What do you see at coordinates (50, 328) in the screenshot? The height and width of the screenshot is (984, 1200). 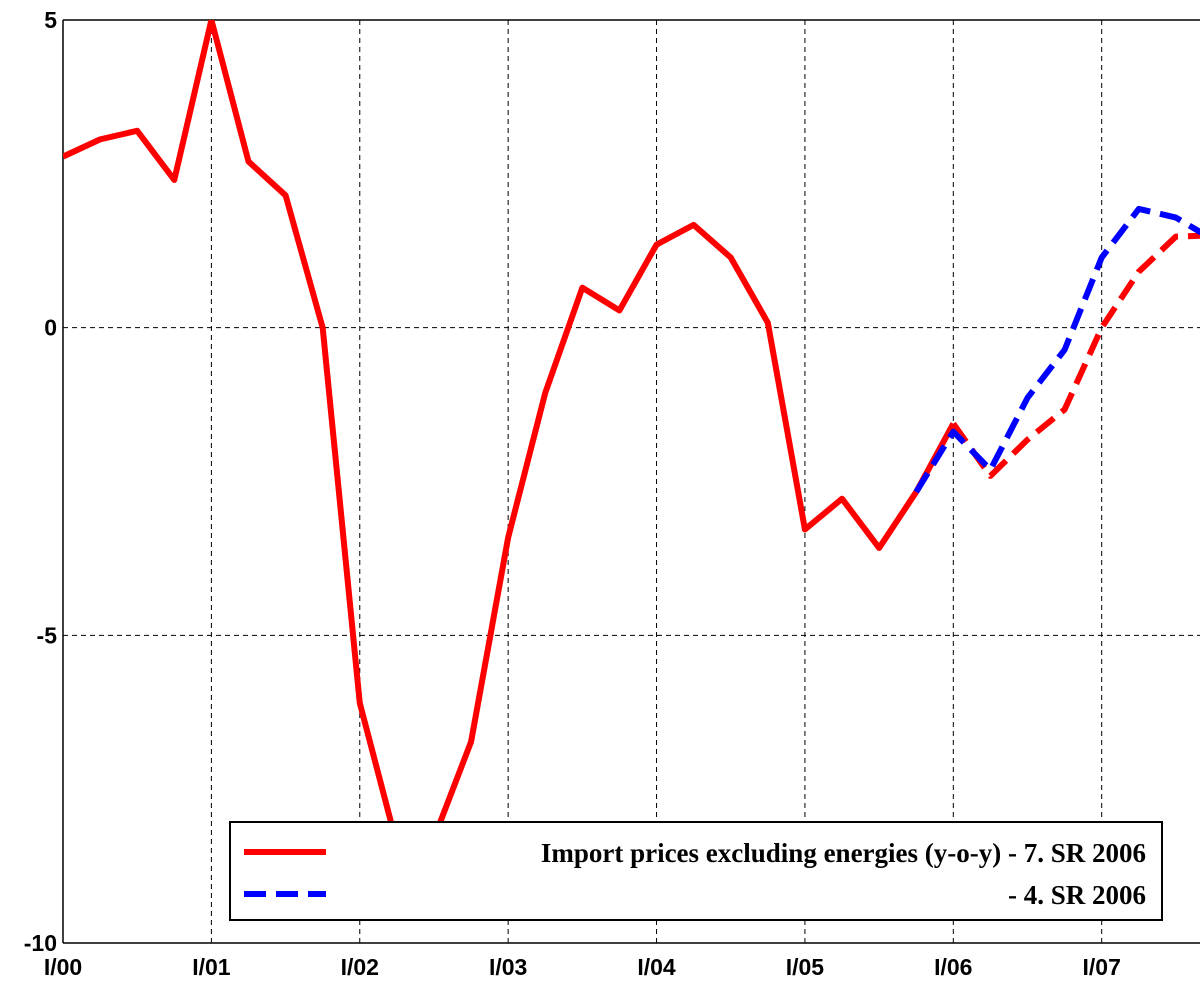 I see `y-tick-label: 0` at bounding box center [50, 328].